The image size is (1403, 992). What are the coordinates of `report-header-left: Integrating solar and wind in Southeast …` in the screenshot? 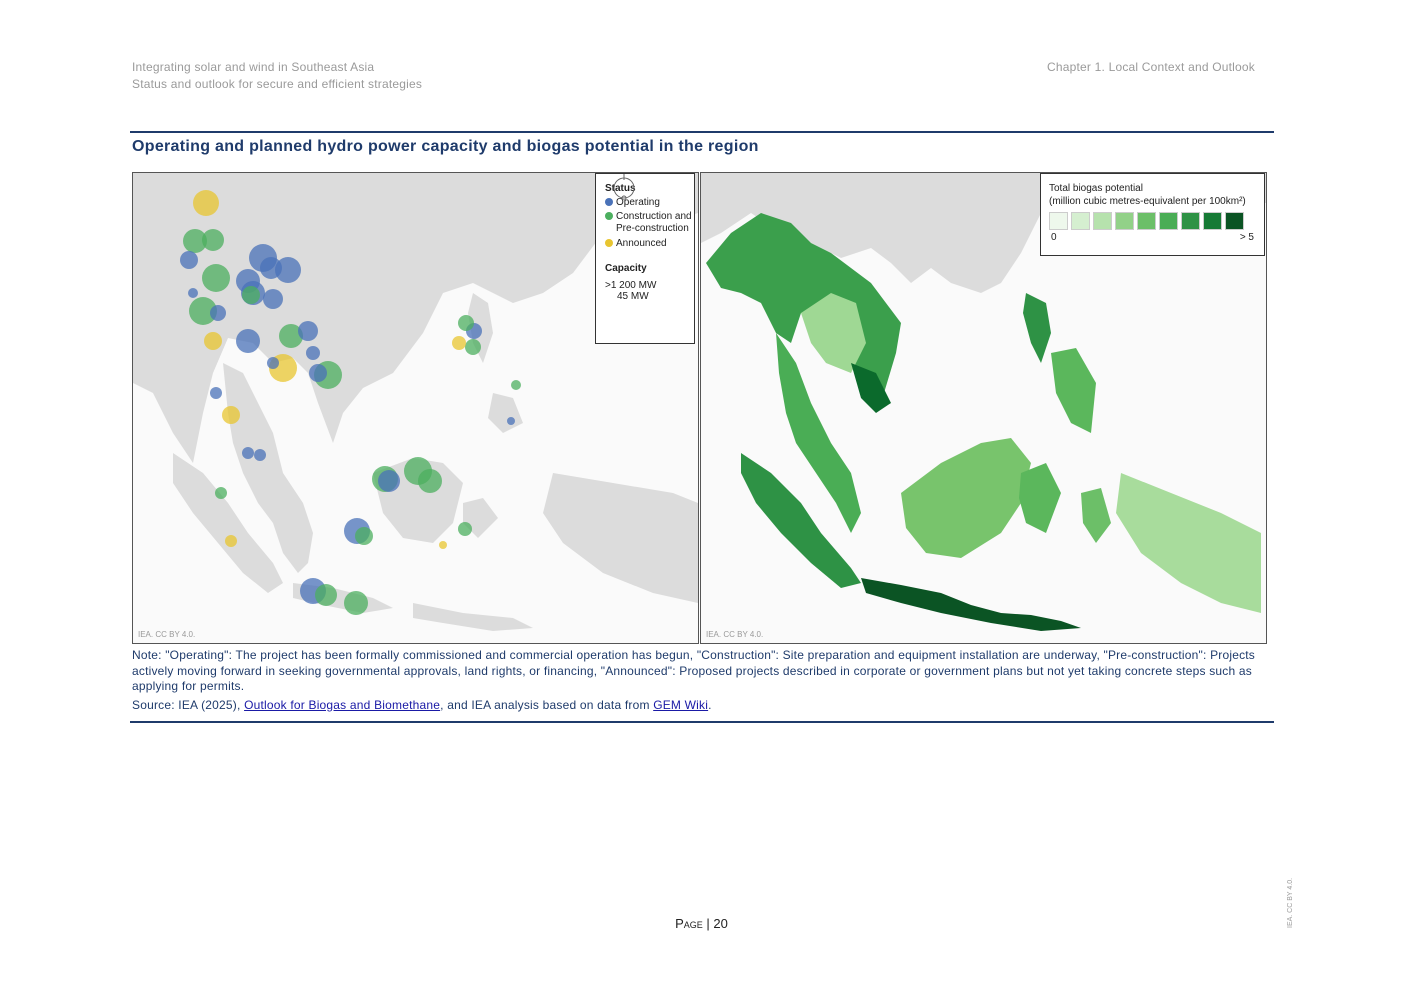 It's located at (277, 76).